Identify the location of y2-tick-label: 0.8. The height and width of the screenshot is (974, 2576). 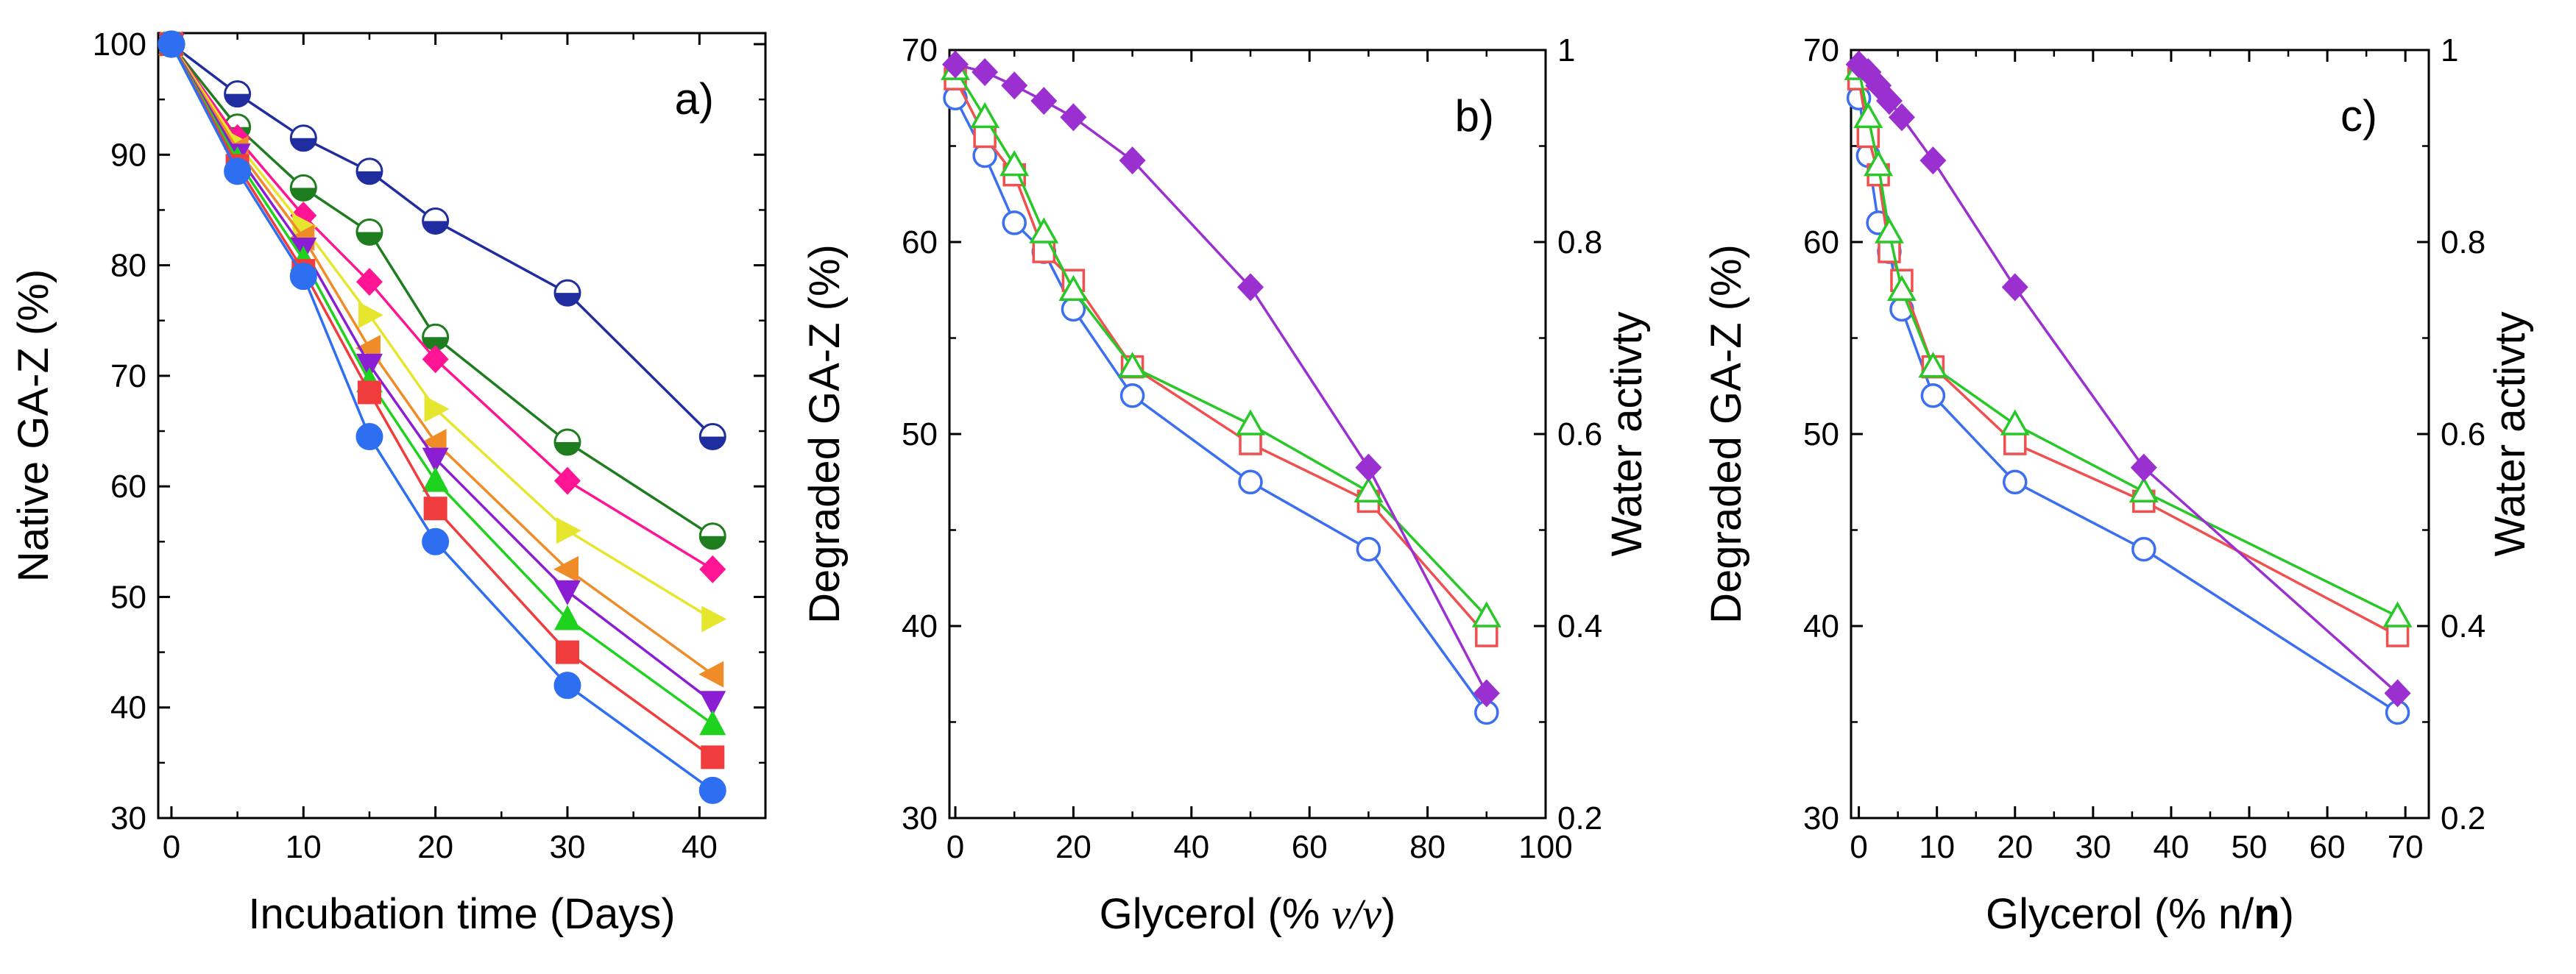
(2463, 242).